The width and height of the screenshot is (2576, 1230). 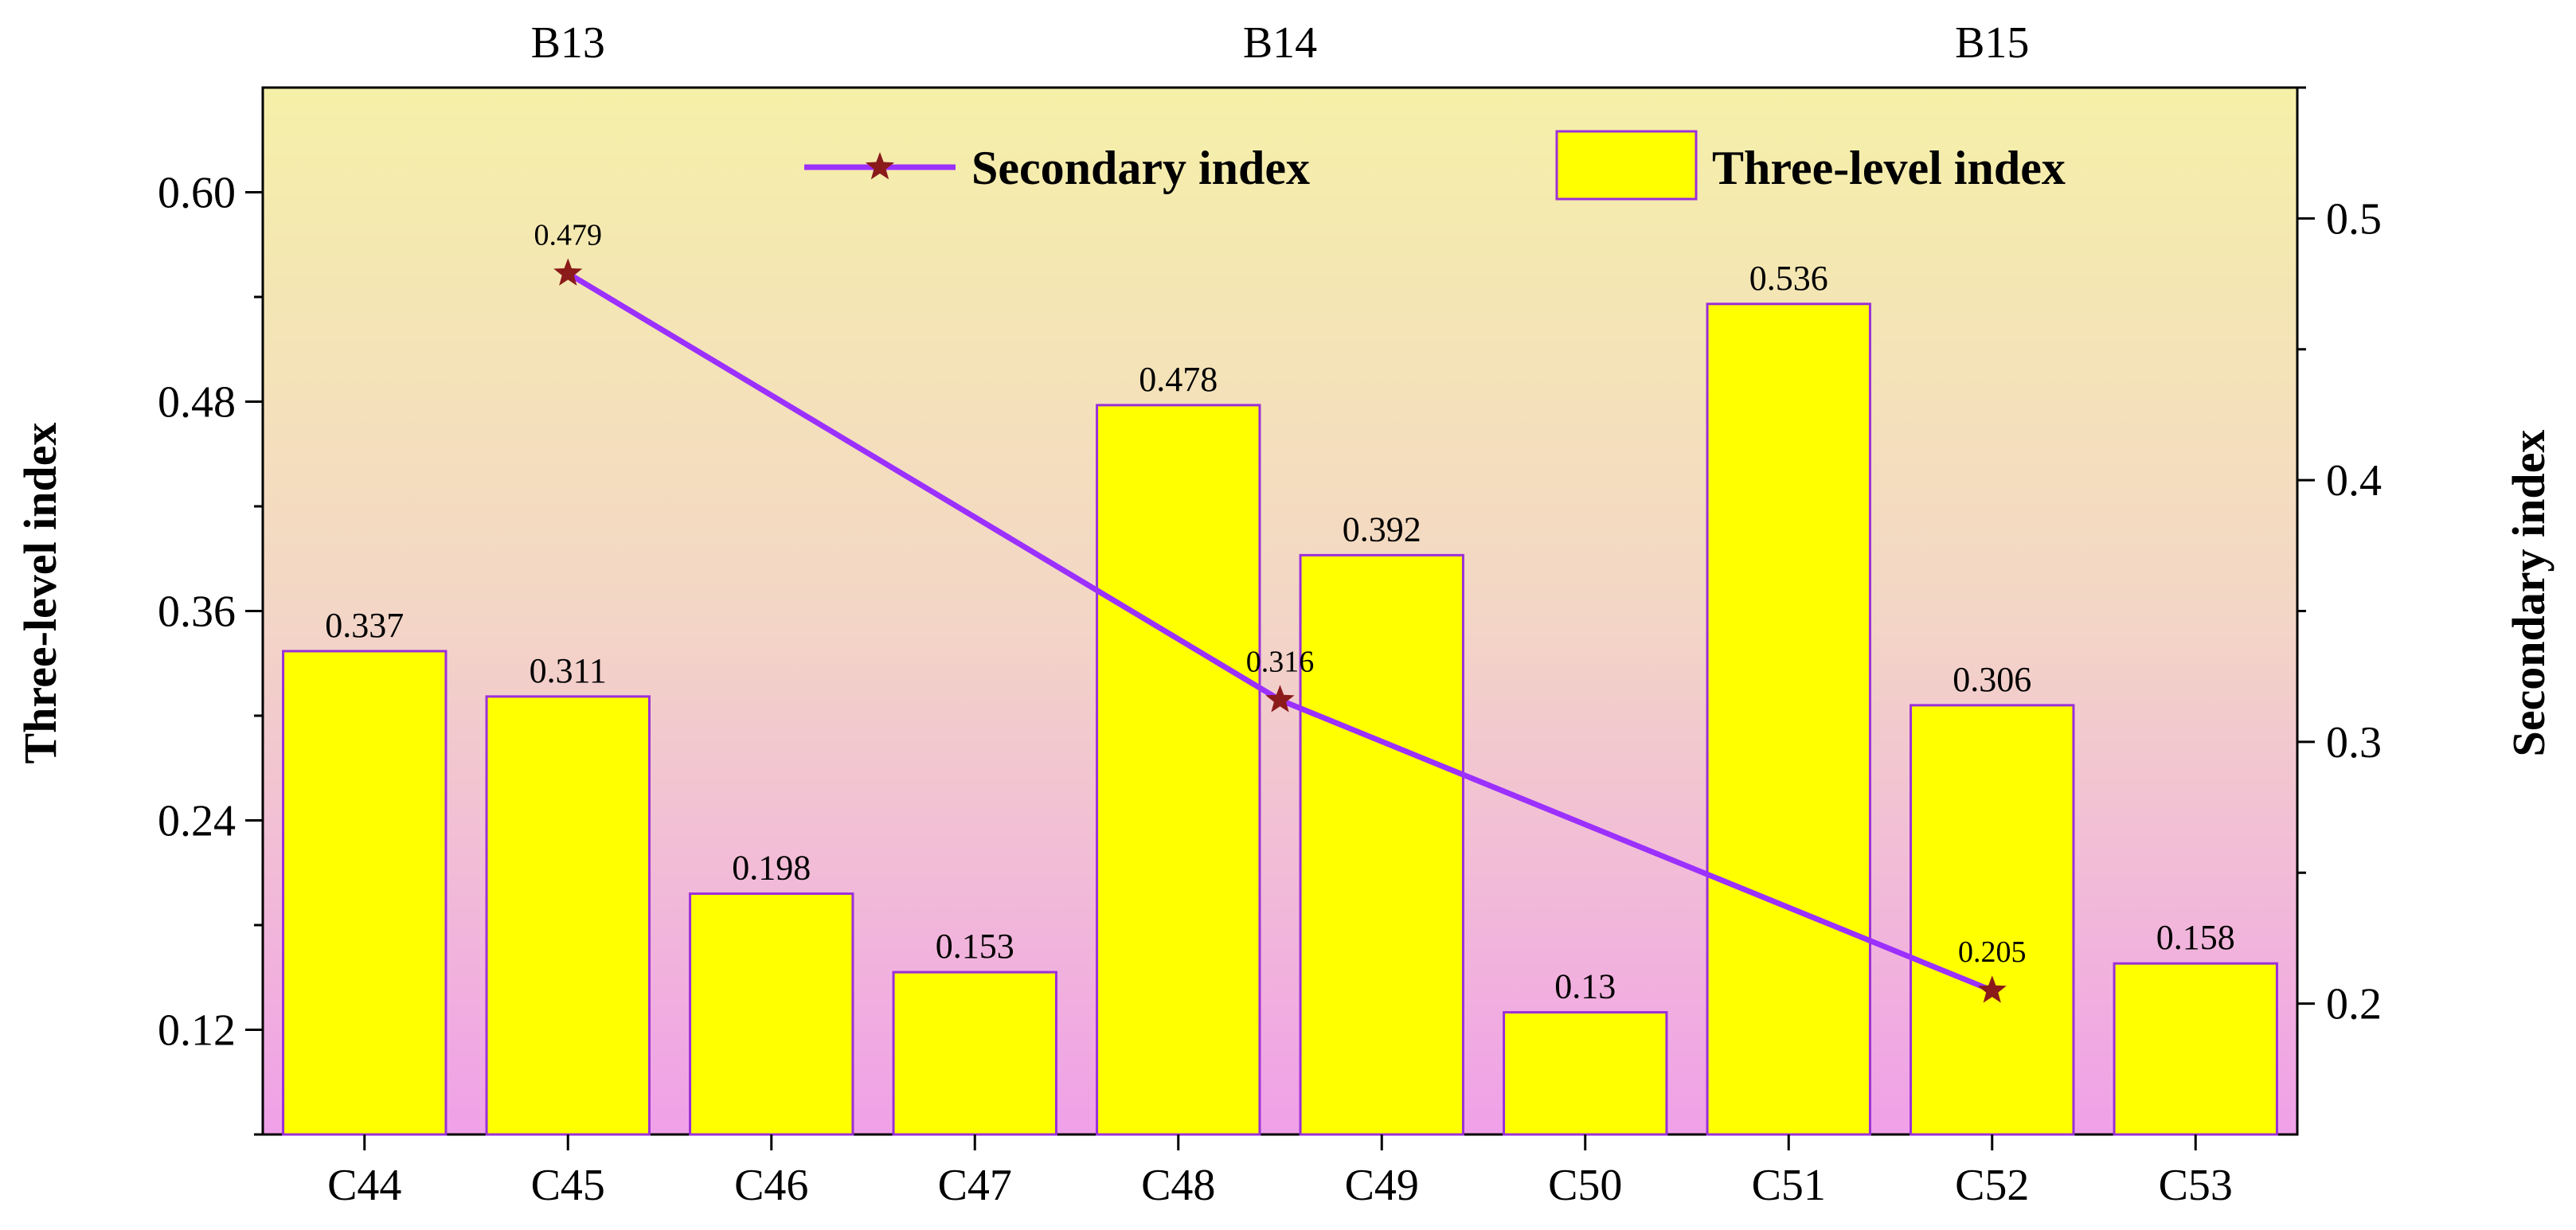 What do you see at coordinates (1585, 986) in the screenshot?
I see `bar-value-label: 0.13` at bounding box center [1585, 986].